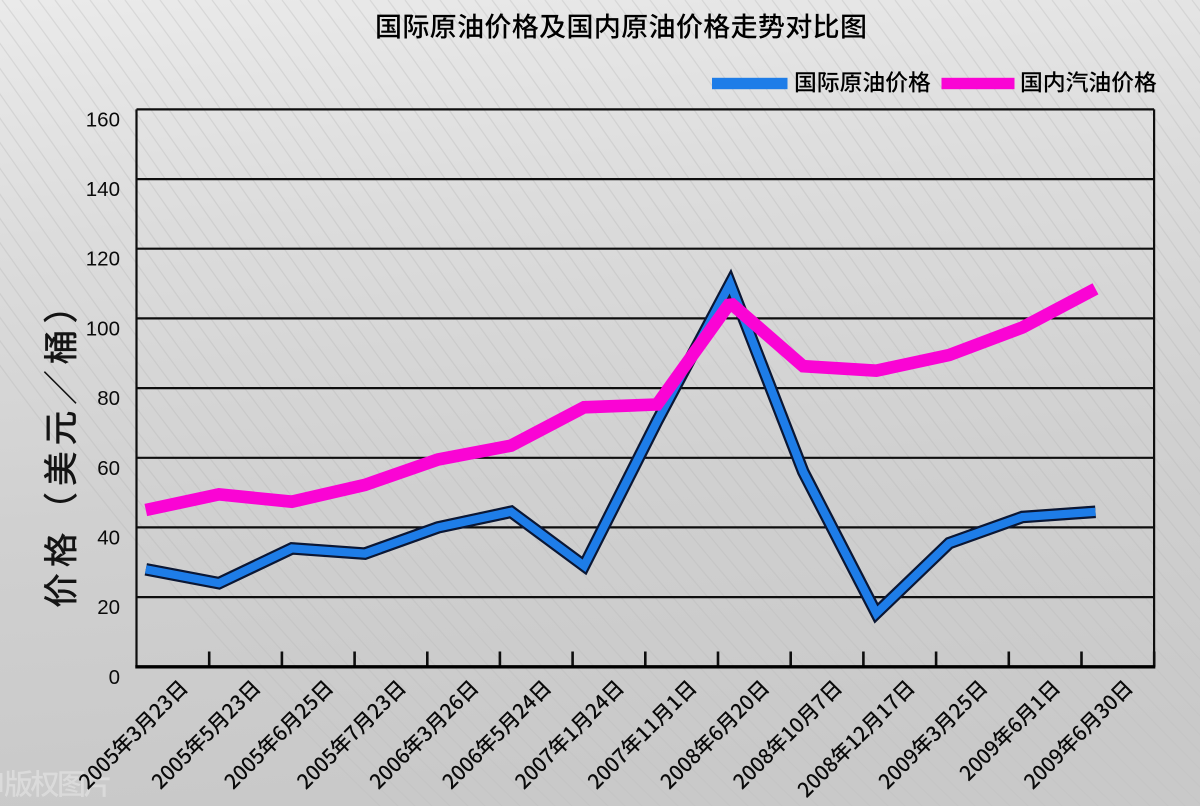 This screenshot has width=1200, height=806. Describe the element at coordinates (108, 537) in the screenshot. I see `svg-text: 40` at that location.